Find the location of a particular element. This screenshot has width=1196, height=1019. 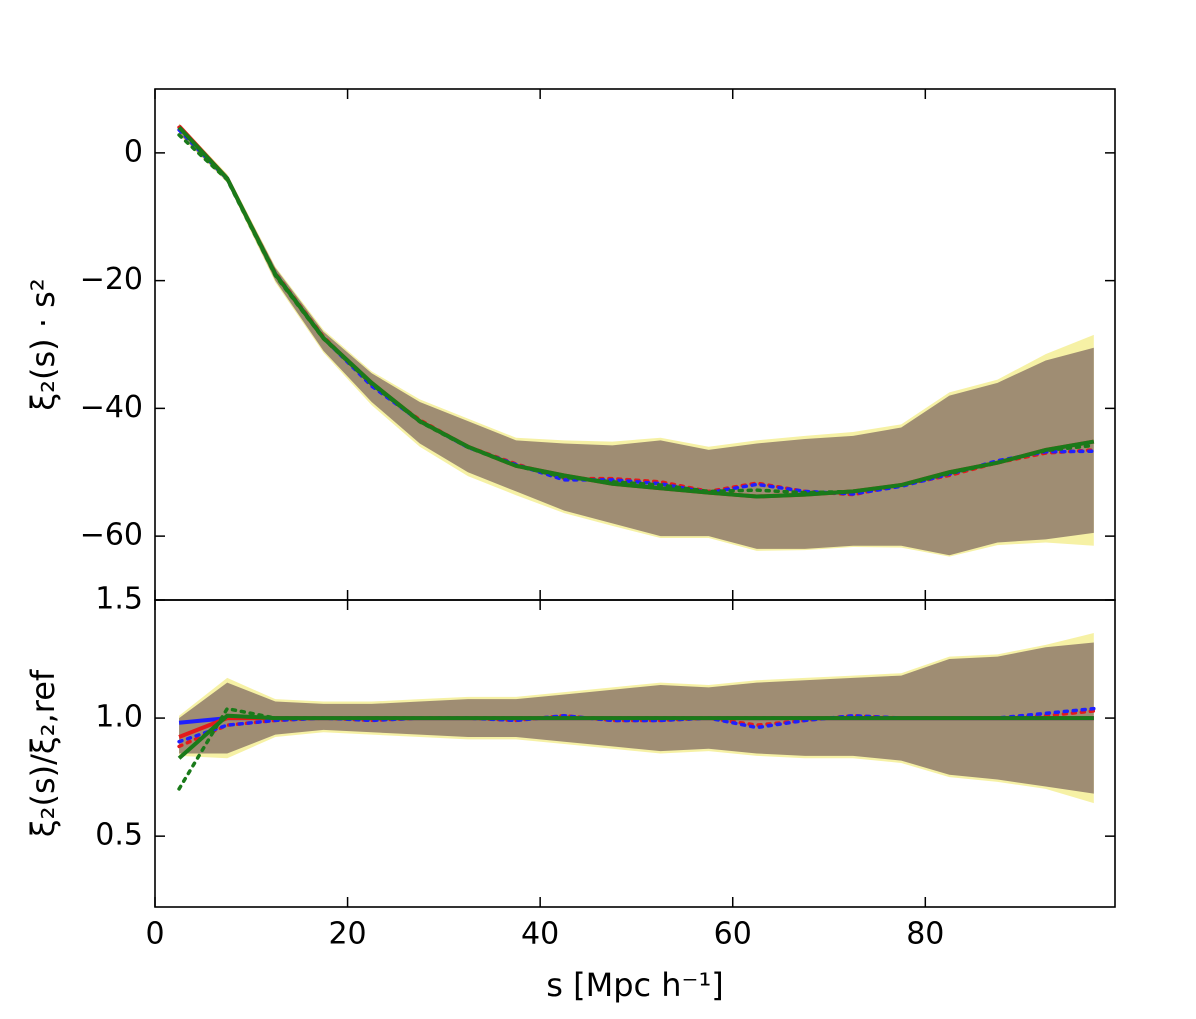

x-tick-label: 0 is located at coordinates (154, 934).